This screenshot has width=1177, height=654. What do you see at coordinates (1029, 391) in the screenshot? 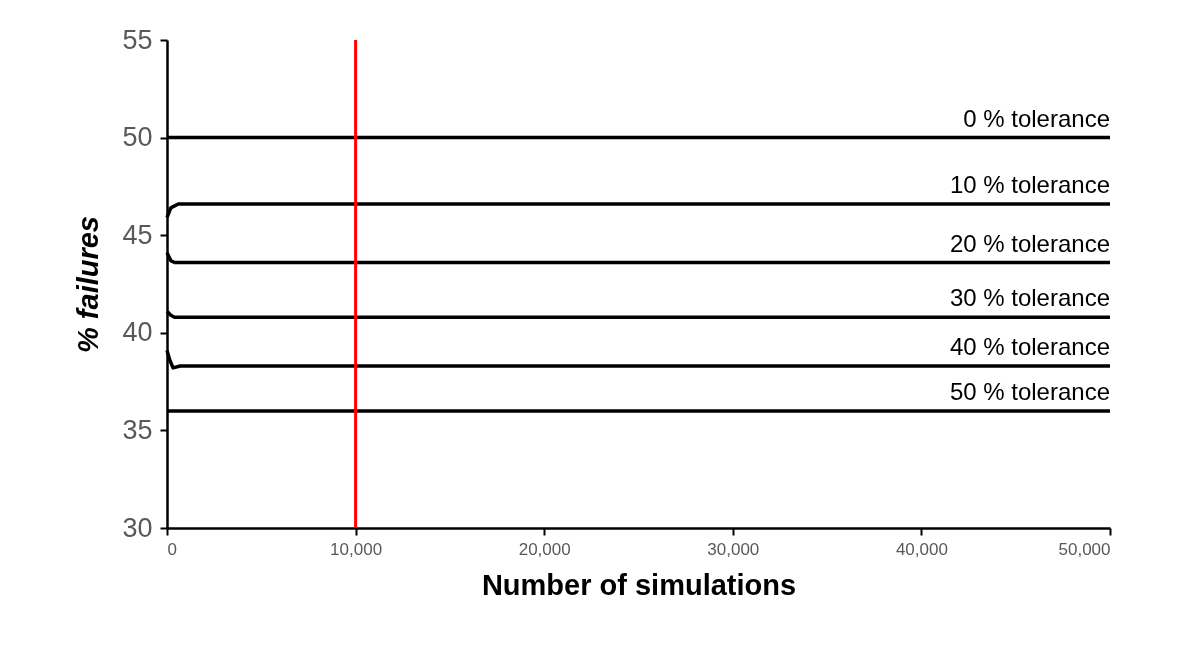
I see `series-label: 50 % tolerance` at bounding box center [1029, 391].